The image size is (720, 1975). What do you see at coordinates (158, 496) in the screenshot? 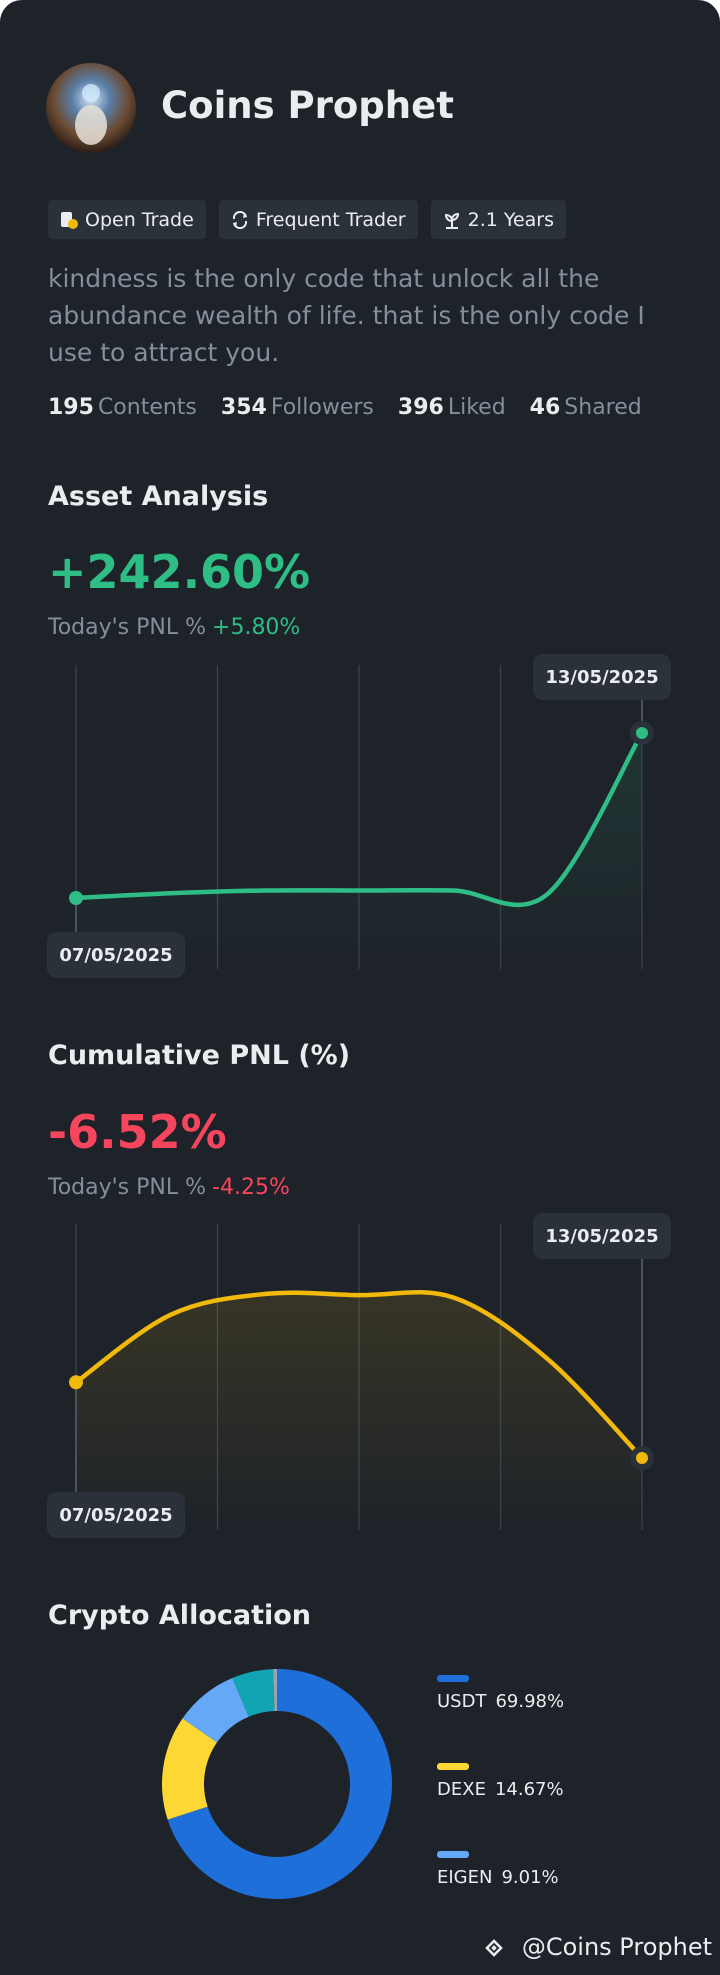
I see `section-title: Asset Analysis` at bounding box center [158, 496].